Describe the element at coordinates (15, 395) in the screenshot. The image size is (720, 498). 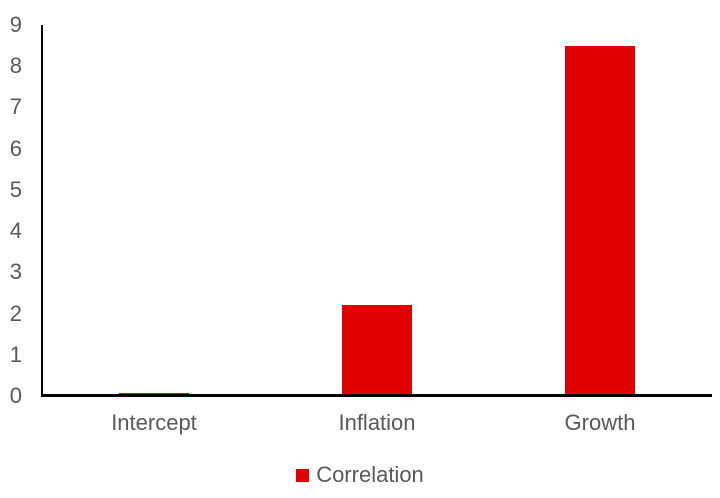
I see `y-tick-label: 0` at that location.